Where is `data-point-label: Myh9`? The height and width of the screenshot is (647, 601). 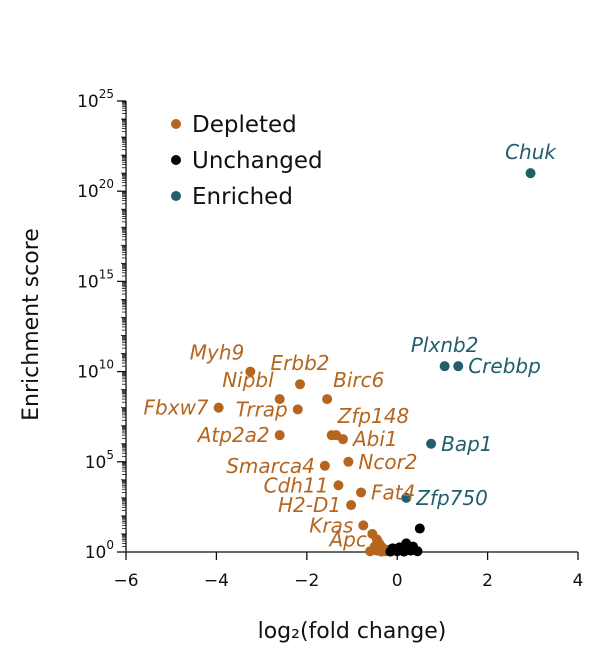 data-point-label: Myh9 is located at coordinates (217, 353).